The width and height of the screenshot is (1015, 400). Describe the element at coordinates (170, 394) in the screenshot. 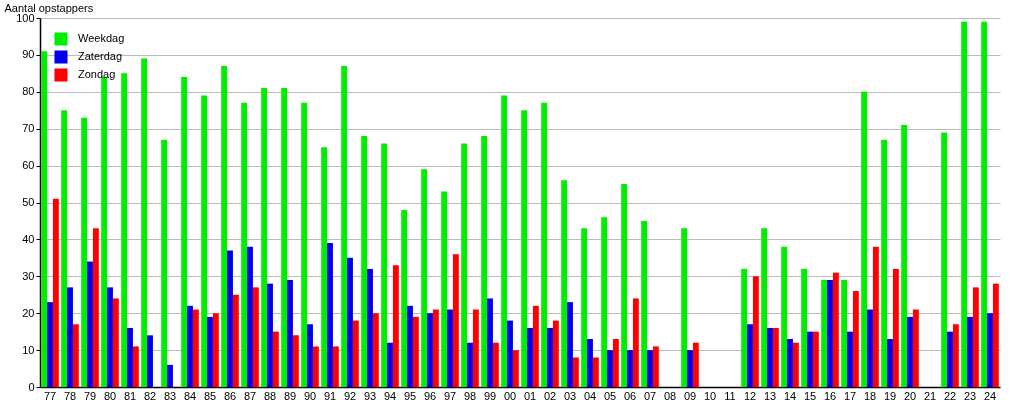

I see `x-tick-label: 83` at that location.